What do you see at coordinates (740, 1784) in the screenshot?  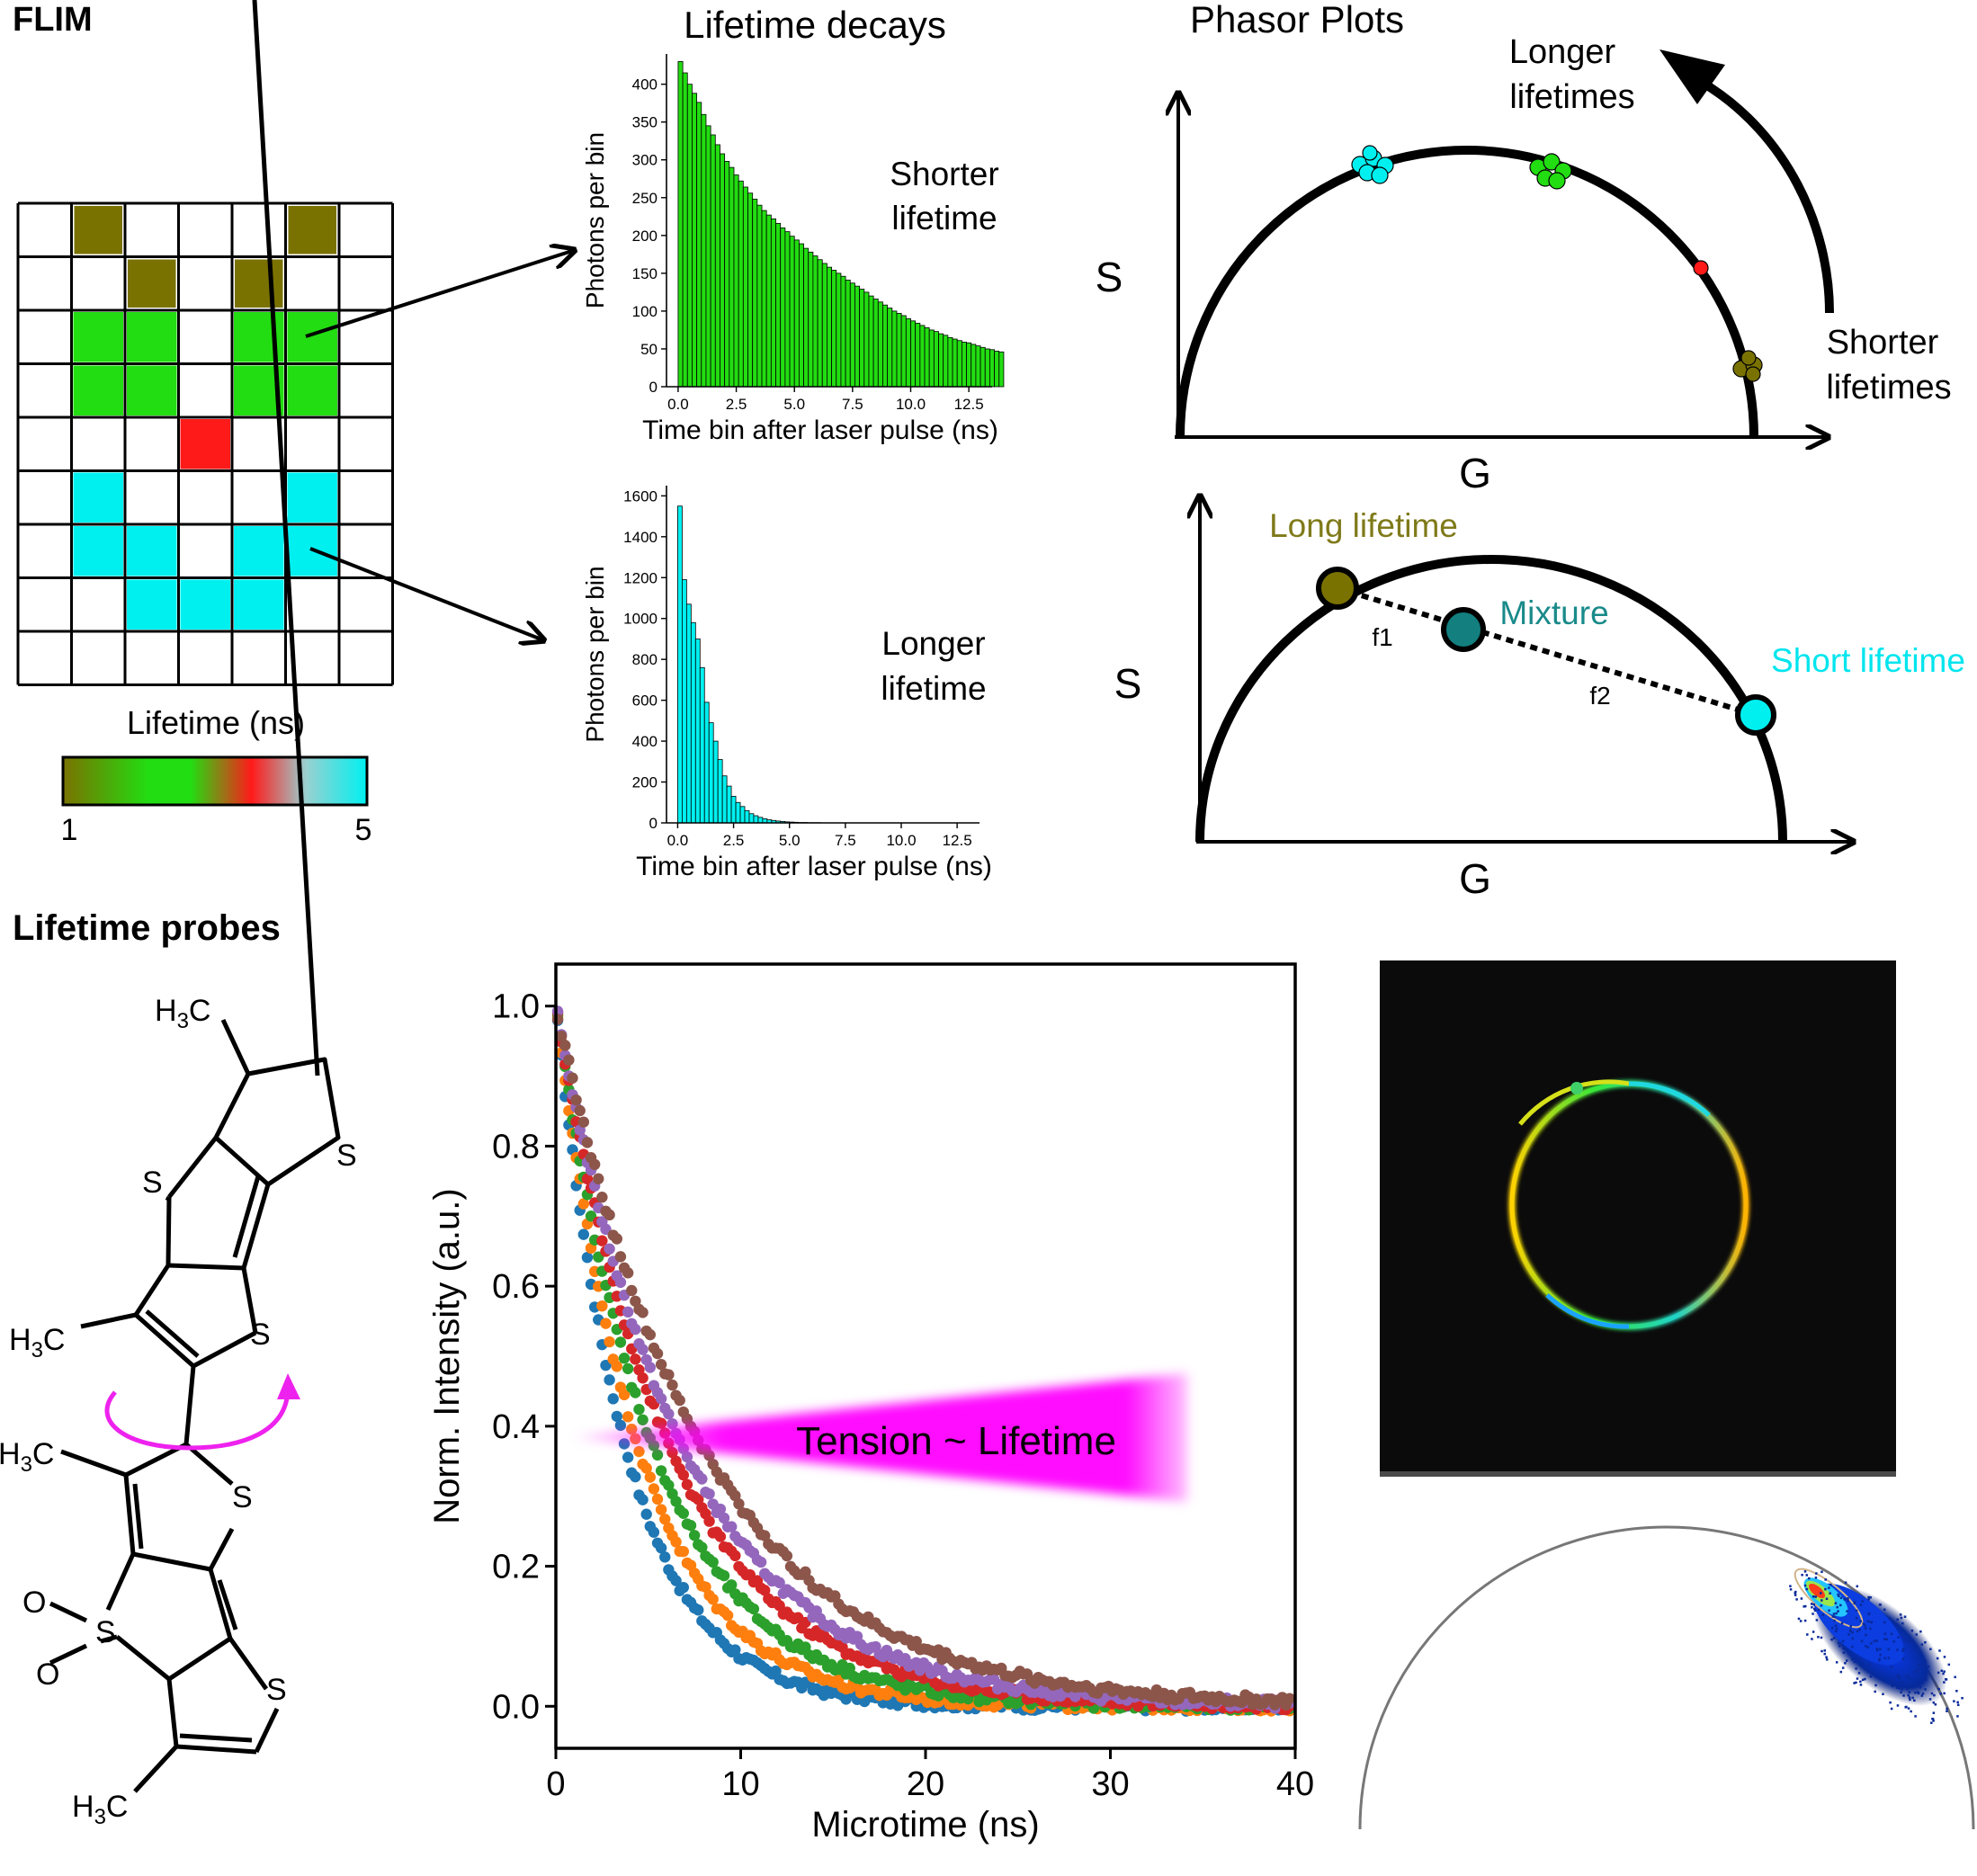 I see `x-tick-label: 10` at bounding box center [740, 1784].